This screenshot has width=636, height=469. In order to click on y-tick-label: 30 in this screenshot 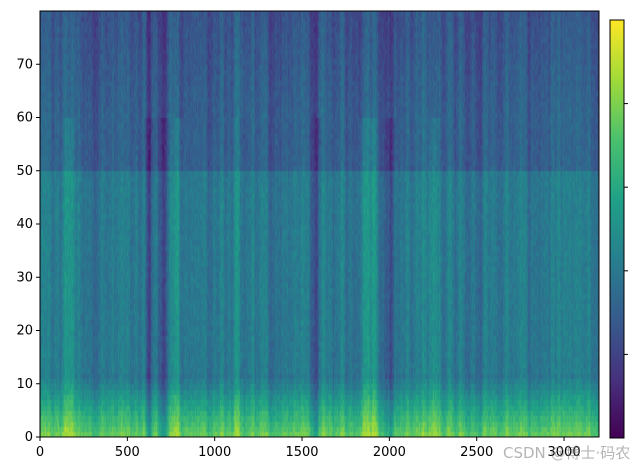, I will do `click(24, 277)`.